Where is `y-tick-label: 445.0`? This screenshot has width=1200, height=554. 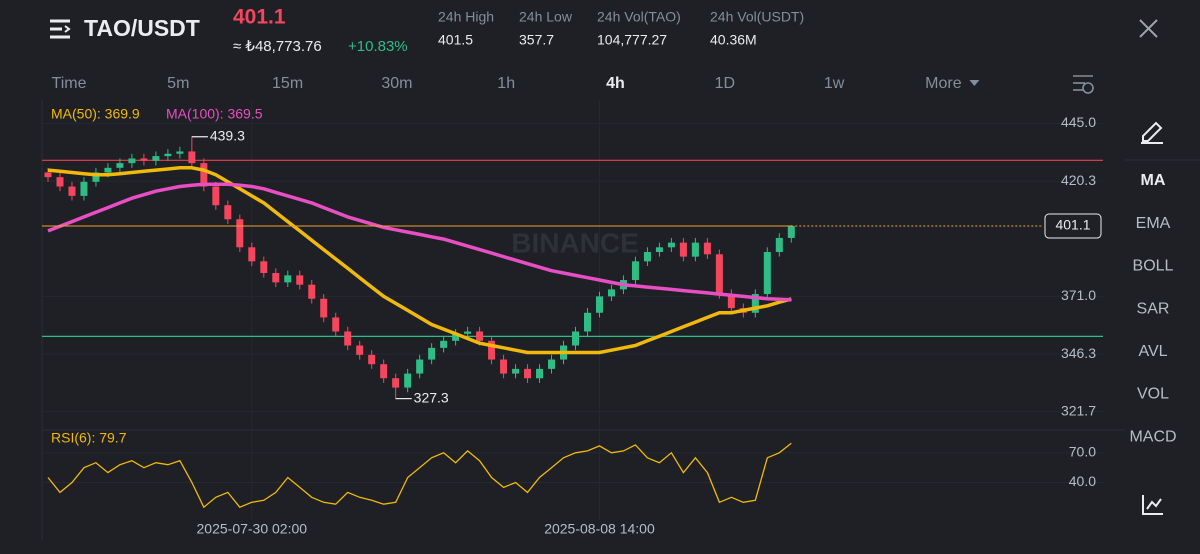 y-tick-label: 445.0 is located at coordinates (1078, 122).